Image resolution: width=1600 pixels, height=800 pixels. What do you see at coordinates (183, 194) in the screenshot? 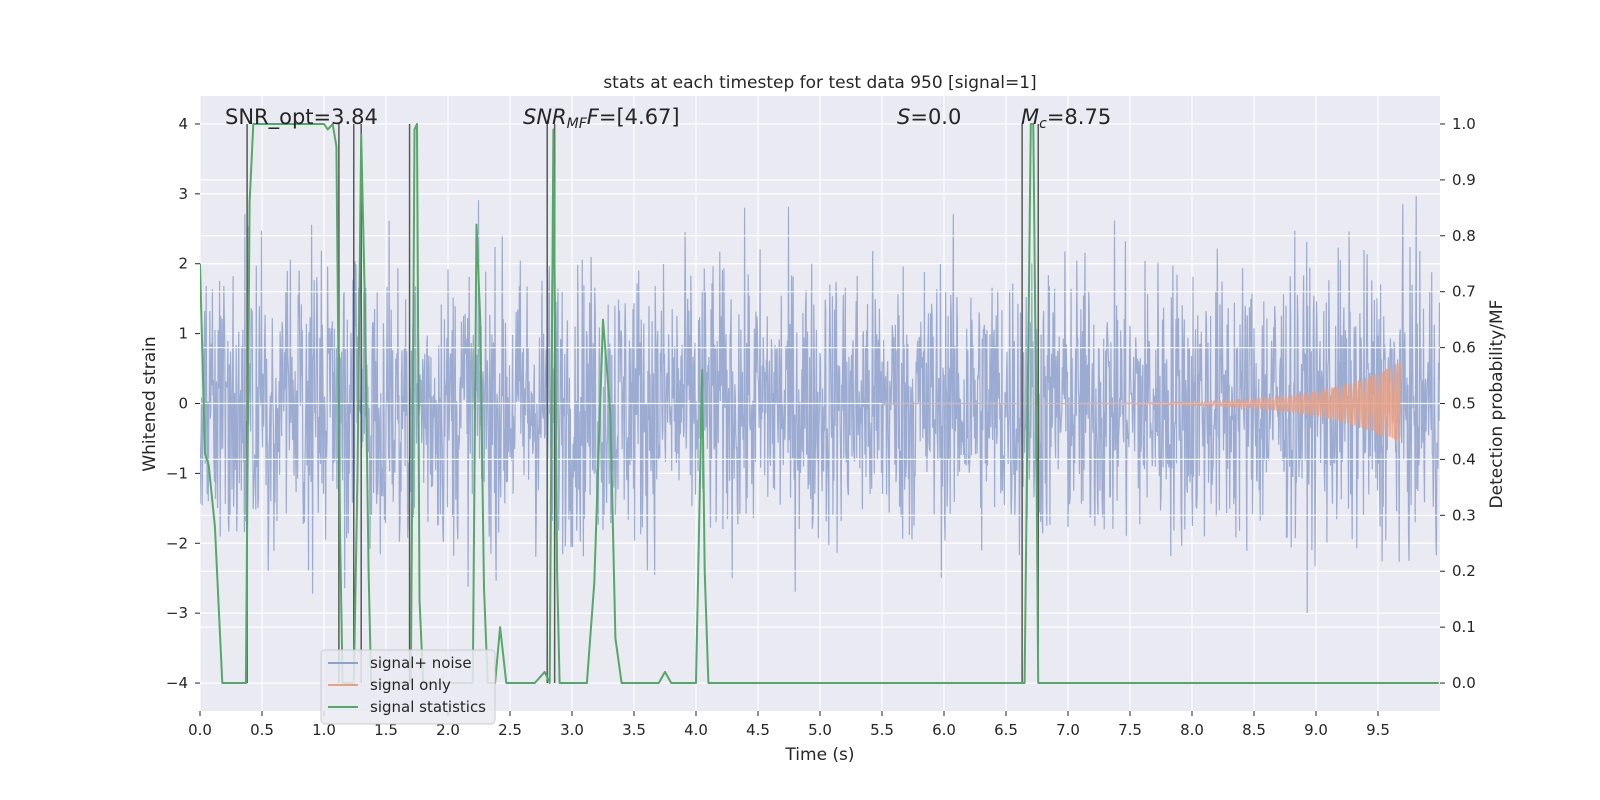
I see `y-tick-label-1: 3` at bounding box center [183, 194].